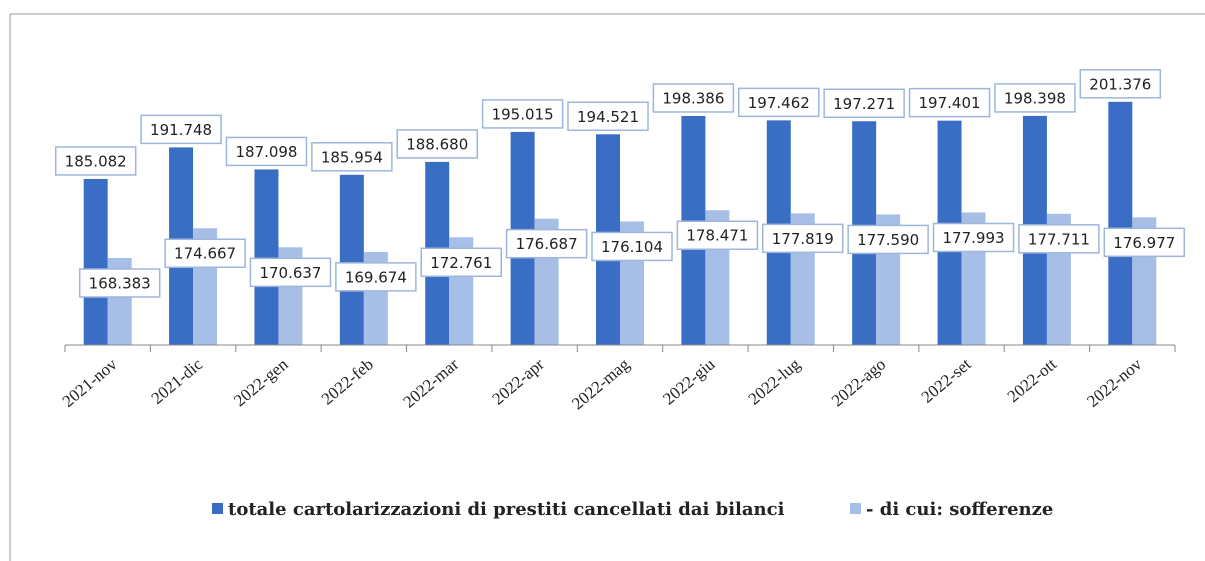 The width and height of the screenshot is (1205, 561). I want to click on data-label: 177.993, so click(974, 238).